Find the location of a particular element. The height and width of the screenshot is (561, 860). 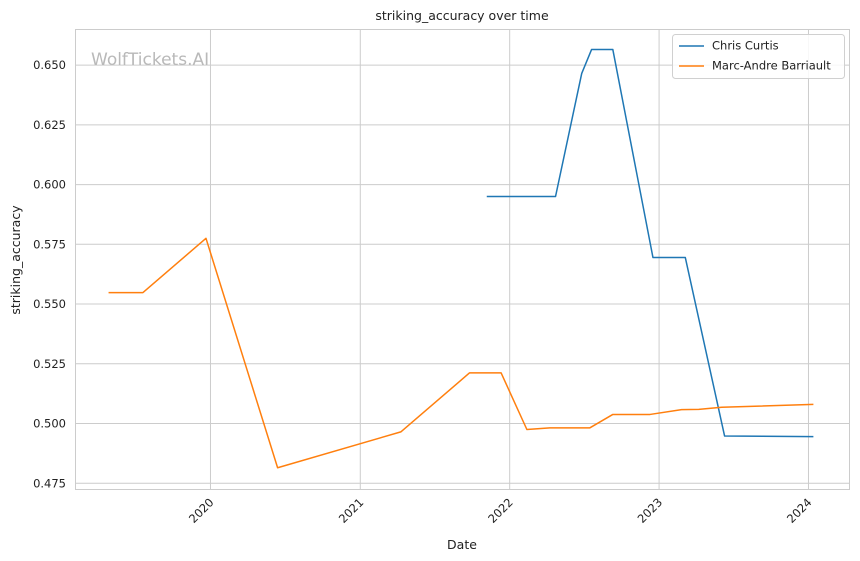

legend-label-chris-curtis: Chris Curtis is located at coordinates (745, 46).